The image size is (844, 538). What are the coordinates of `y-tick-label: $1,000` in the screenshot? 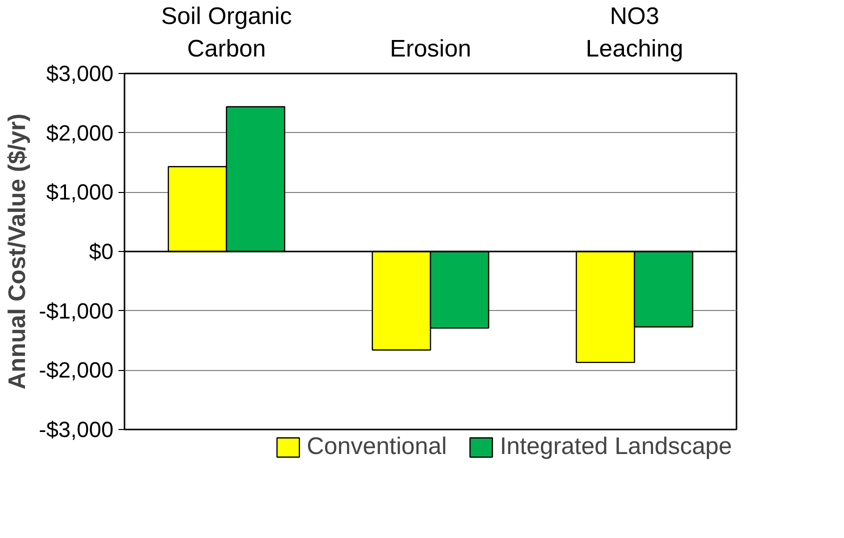 It's located at (80, 192).